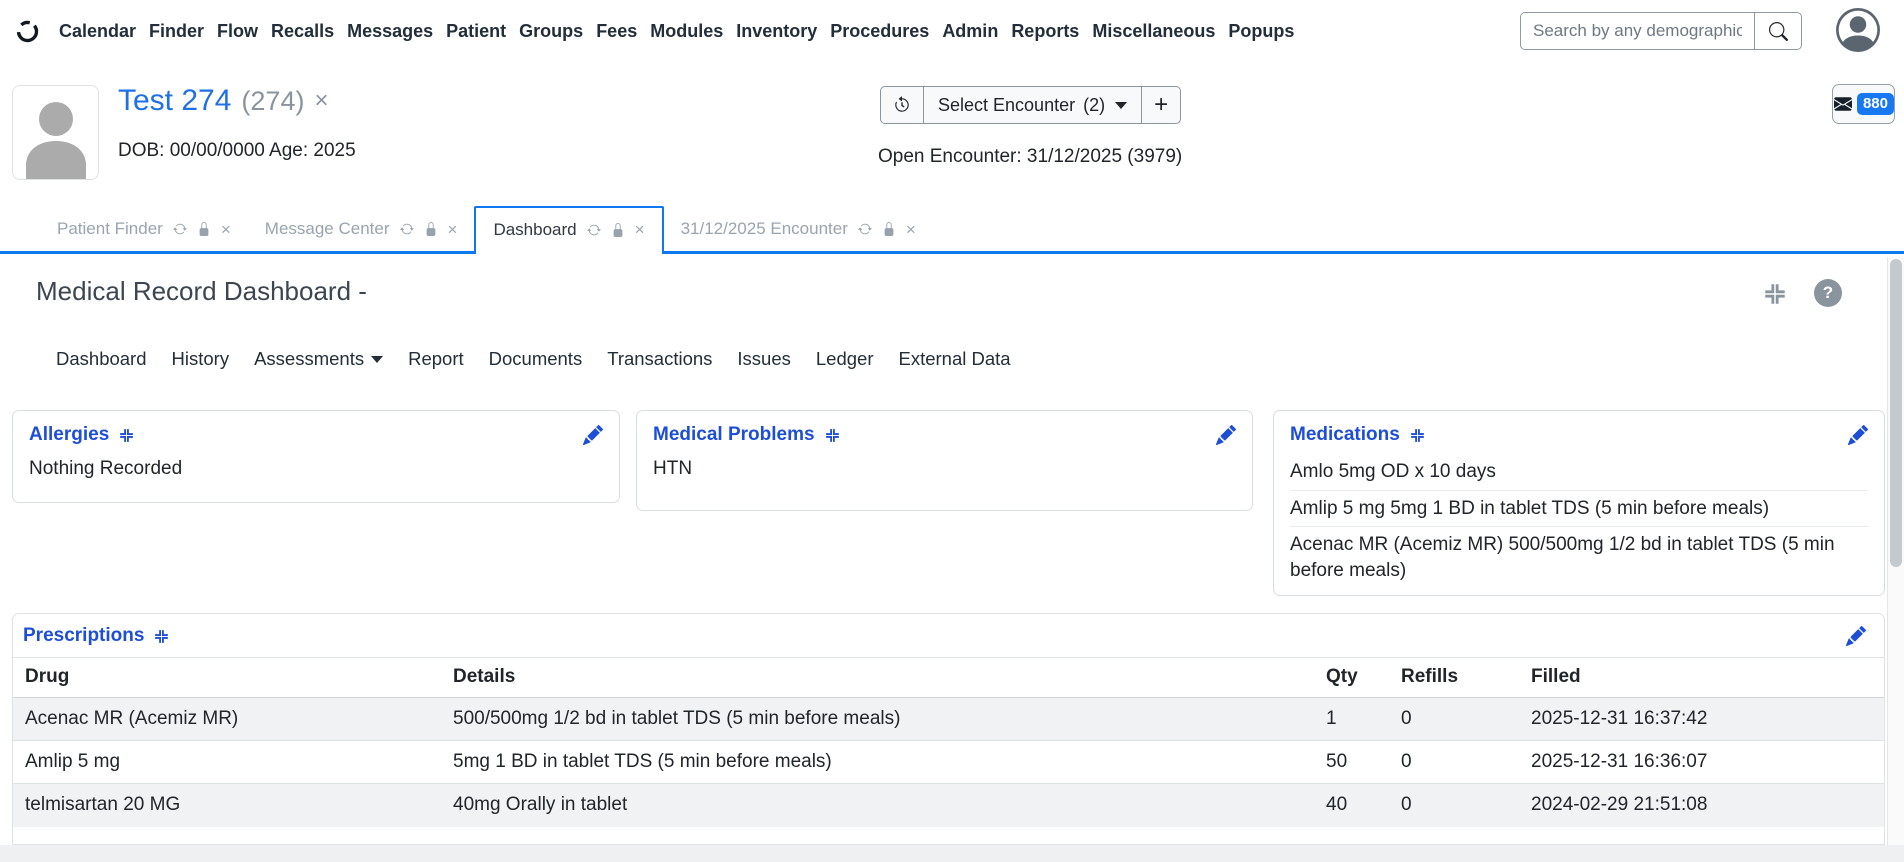 This screenshot has height=862, width=1904. I want to click on subnav-external-data: External Data, so click(954, 358).